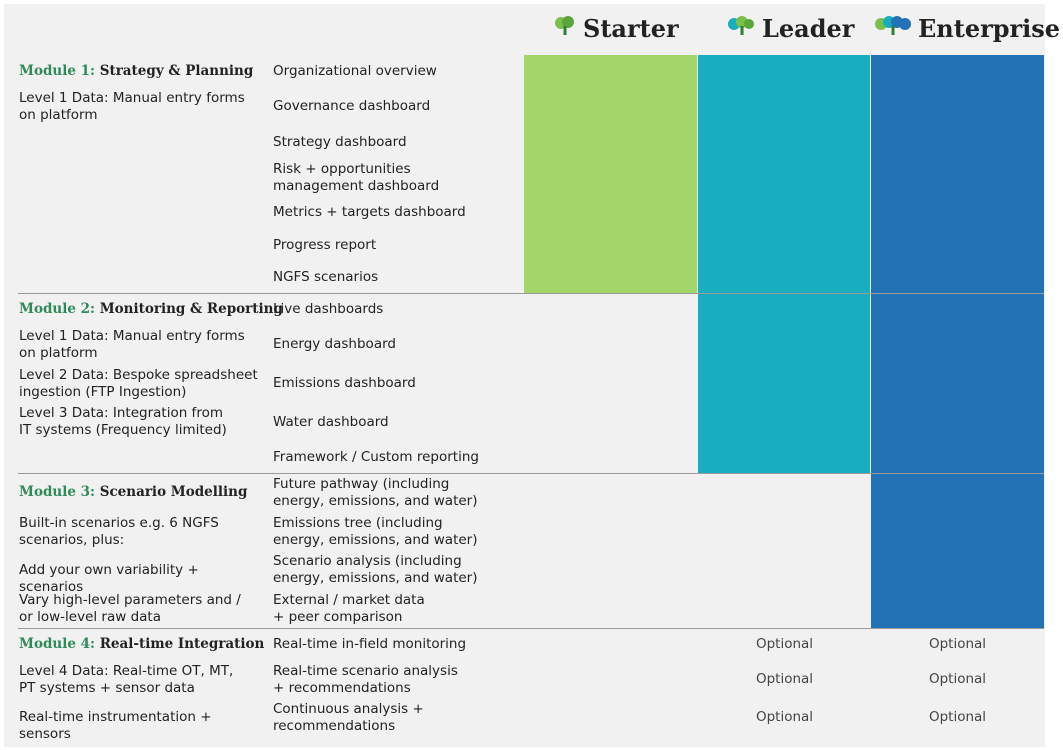  What do you see at coordinates (370, 644) in the screenshot?
I see `feature-item: Real-time in-field monitoring` at bounding box center [370, 644].